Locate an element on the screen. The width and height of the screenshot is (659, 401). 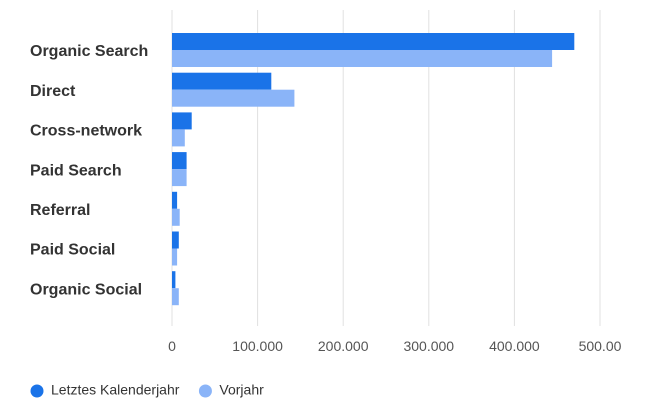
category-label-paid-search: Paid Search is located at coordinates (76, 170).